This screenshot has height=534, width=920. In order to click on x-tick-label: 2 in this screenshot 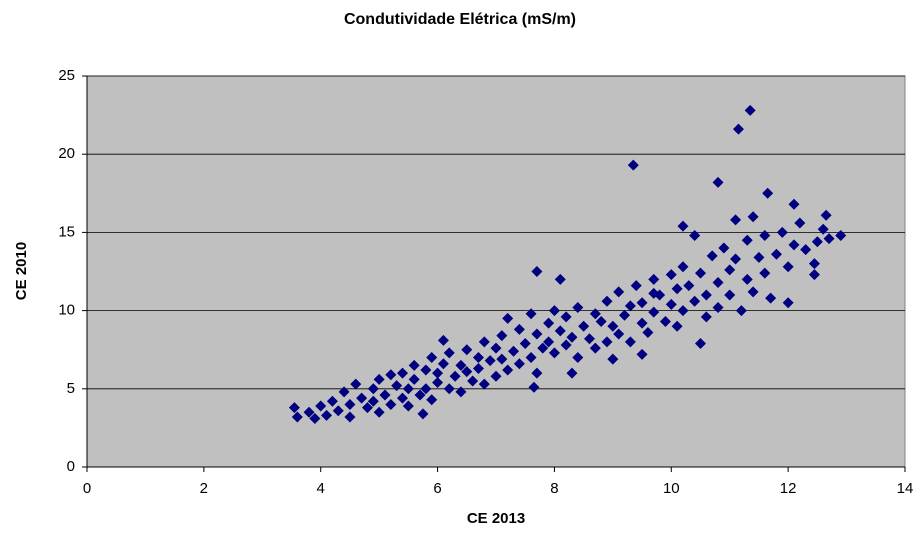, I will do `click(204, 488)`.